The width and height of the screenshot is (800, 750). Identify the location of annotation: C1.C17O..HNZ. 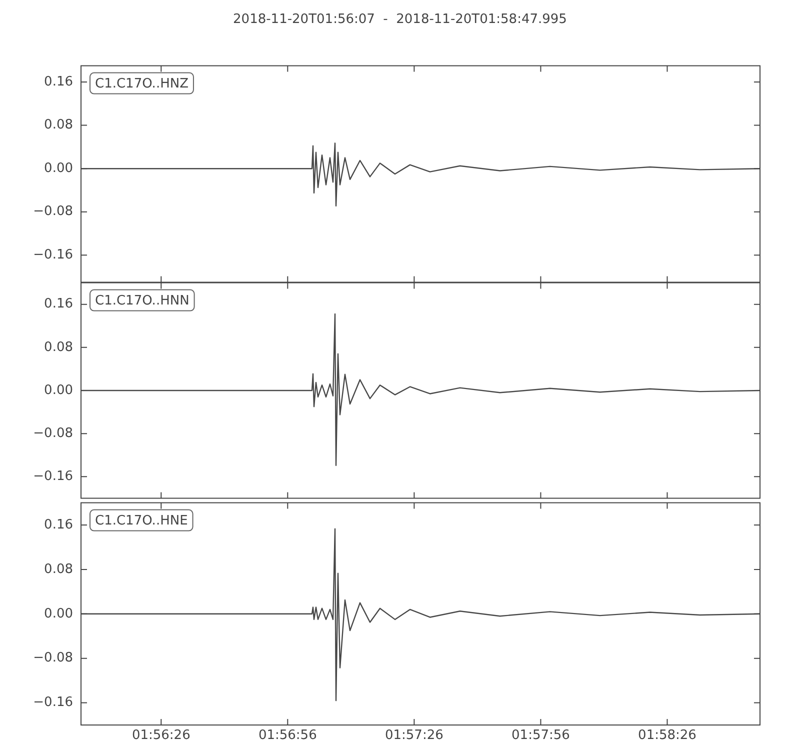
(142, 84).